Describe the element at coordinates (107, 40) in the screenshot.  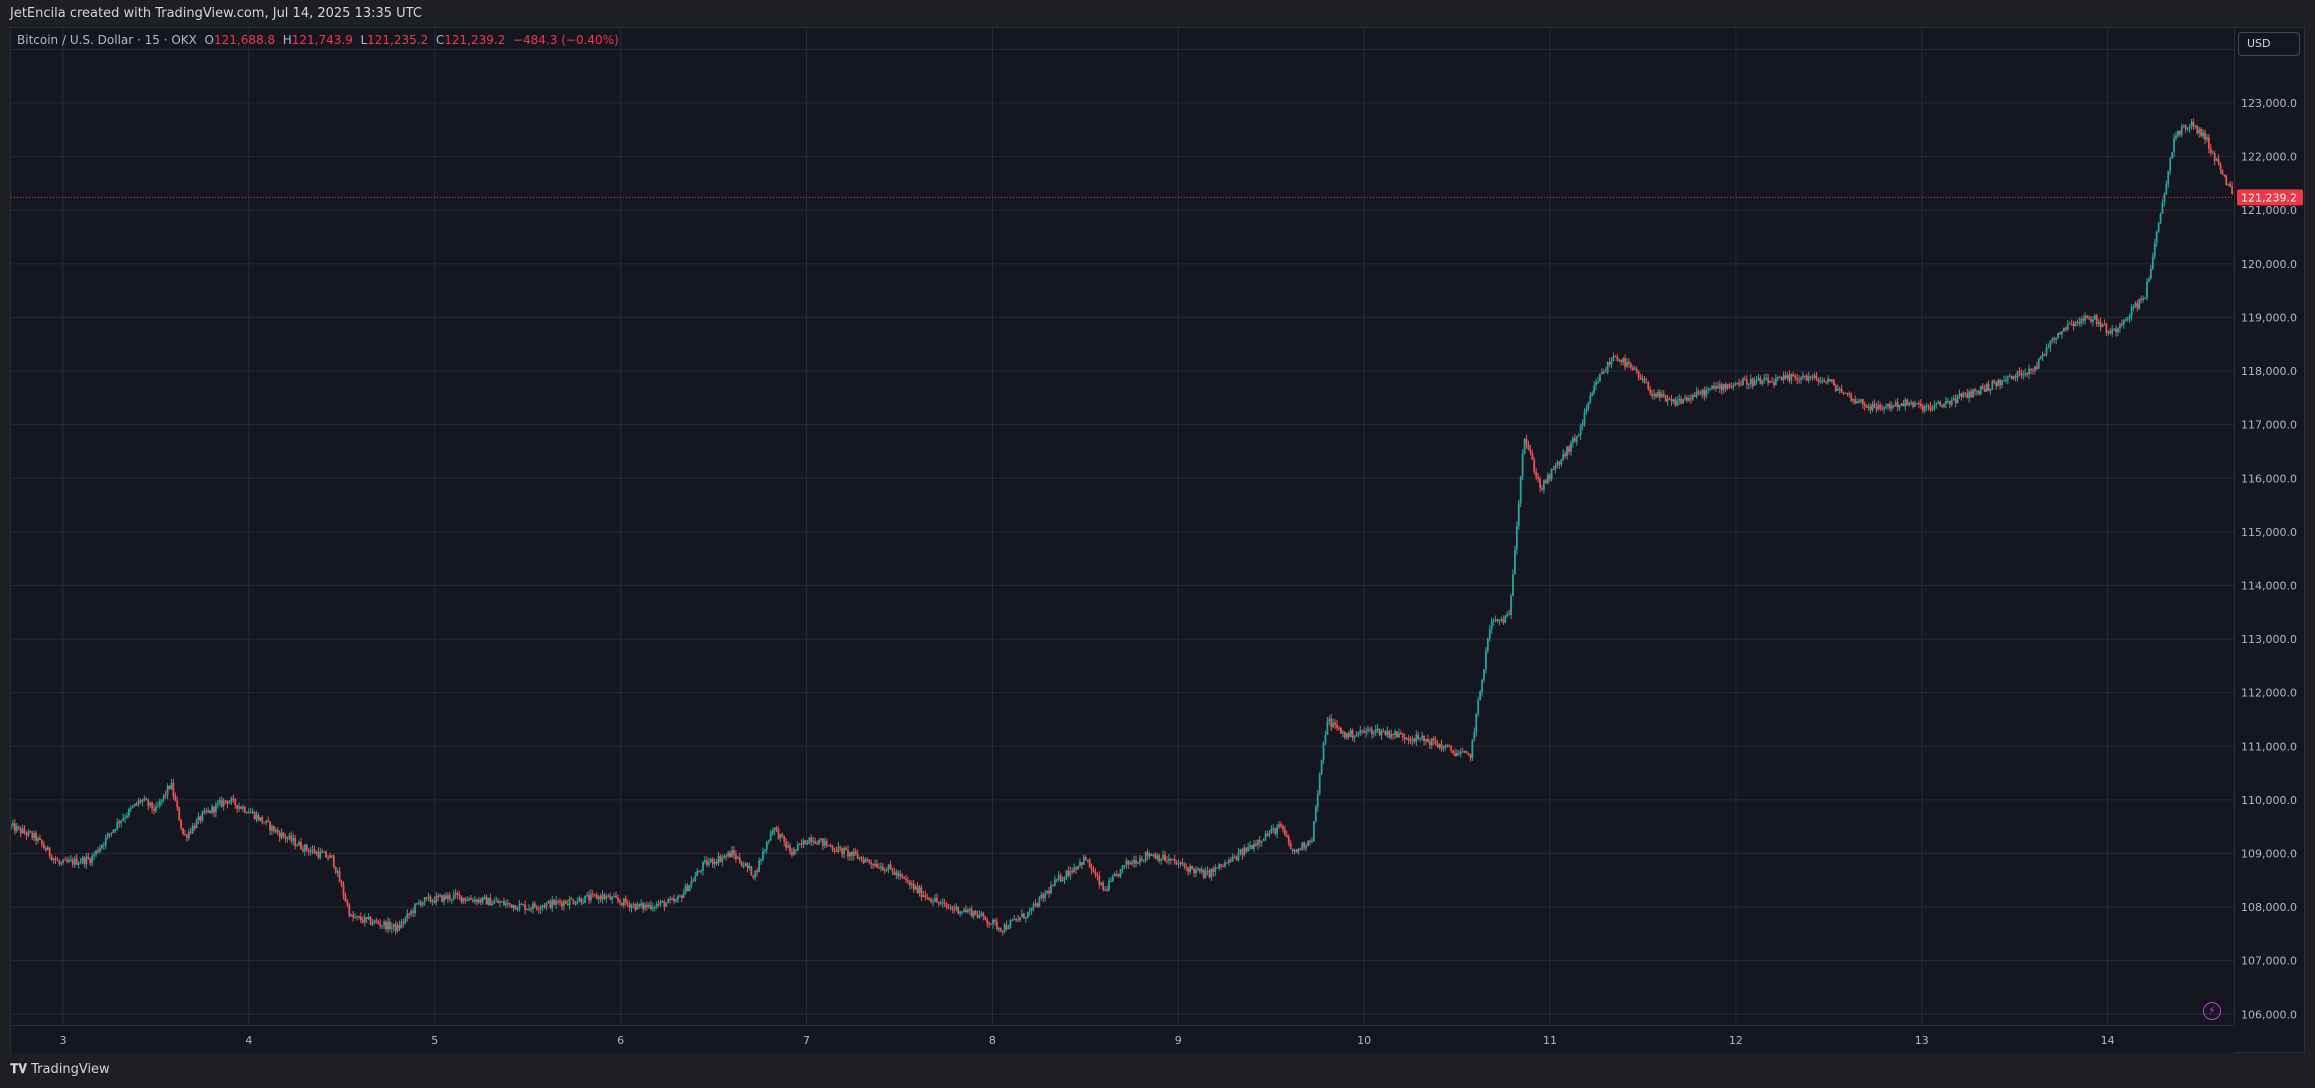
I see `symbol-label: Bitcoin / U.S. Dollar · 15 · OKX` at that location.